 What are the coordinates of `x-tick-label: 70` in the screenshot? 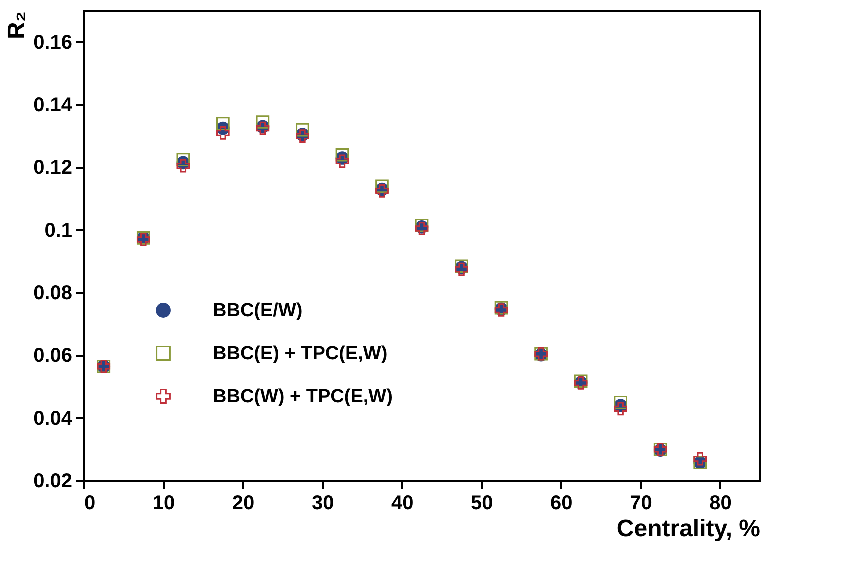 It's located at (641, 503).